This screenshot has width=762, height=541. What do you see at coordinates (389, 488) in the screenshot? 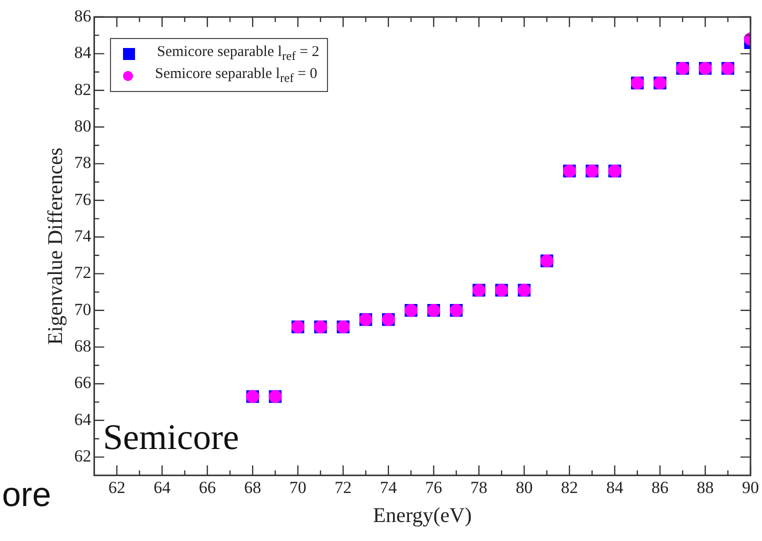
I see `x-tick-label: 74` at bounding box center [389, 488].